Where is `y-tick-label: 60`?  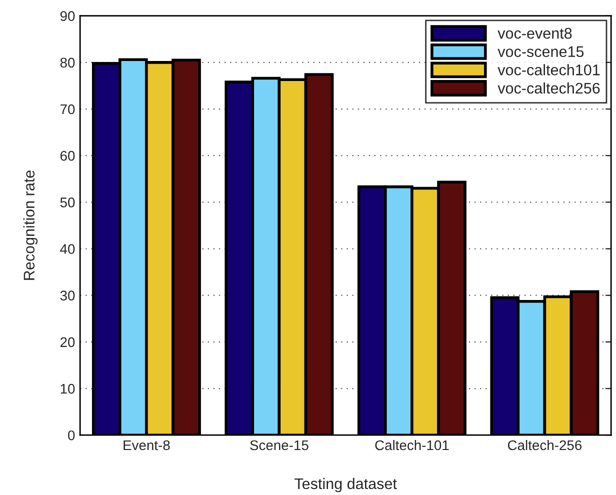 y-tick-label: 60 is located at coordinates (67, 155).